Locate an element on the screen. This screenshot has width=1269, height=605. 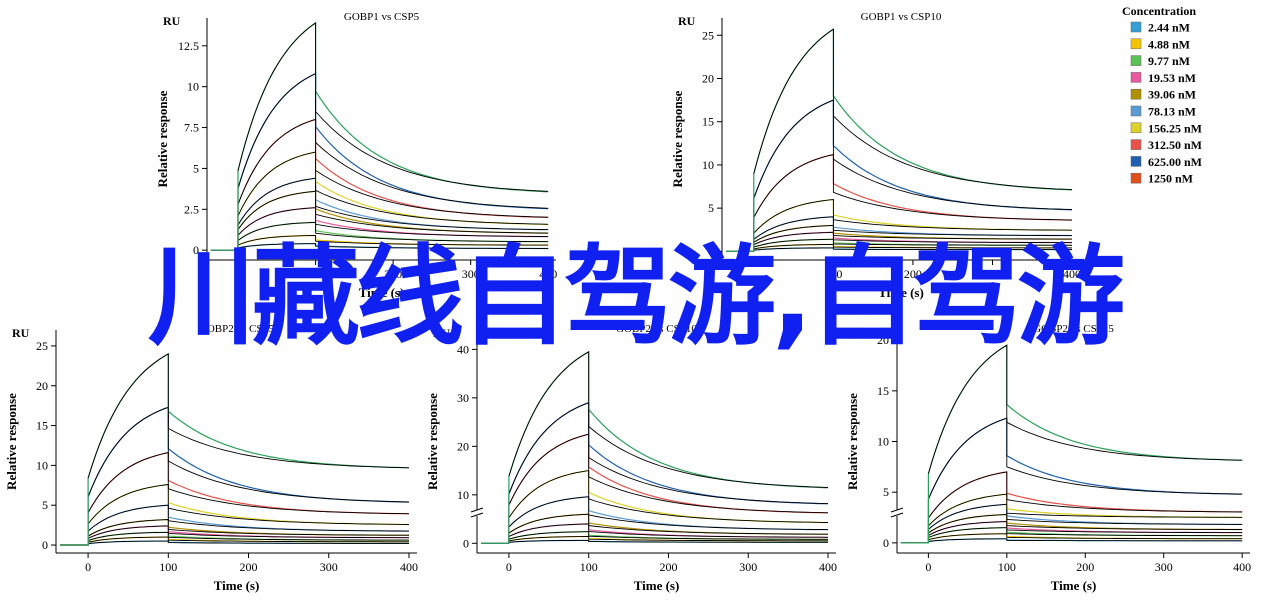
y-tick-label: 7.5 is located at coordinates (191, 128).